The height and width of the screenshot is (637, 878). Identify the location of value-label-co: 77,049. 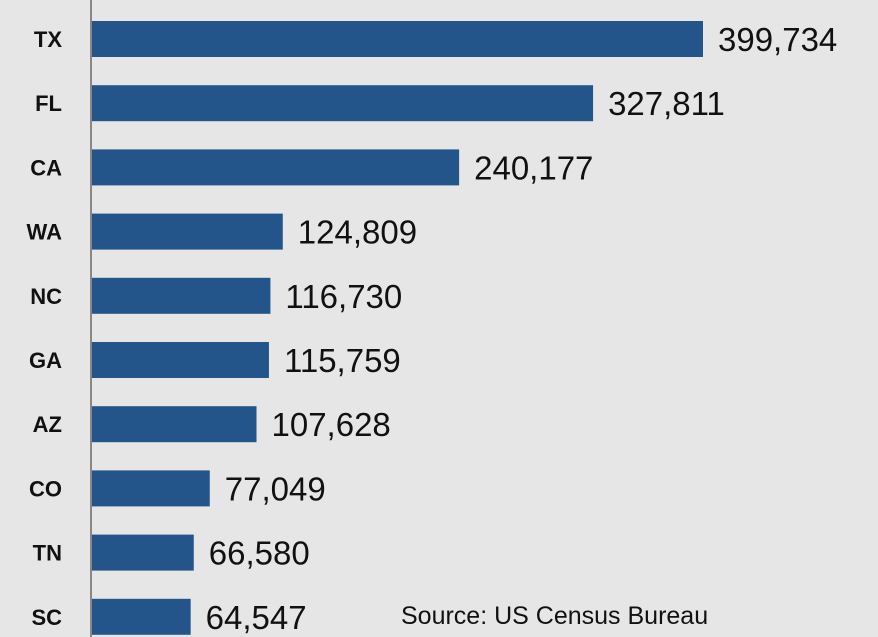
(275, 488).